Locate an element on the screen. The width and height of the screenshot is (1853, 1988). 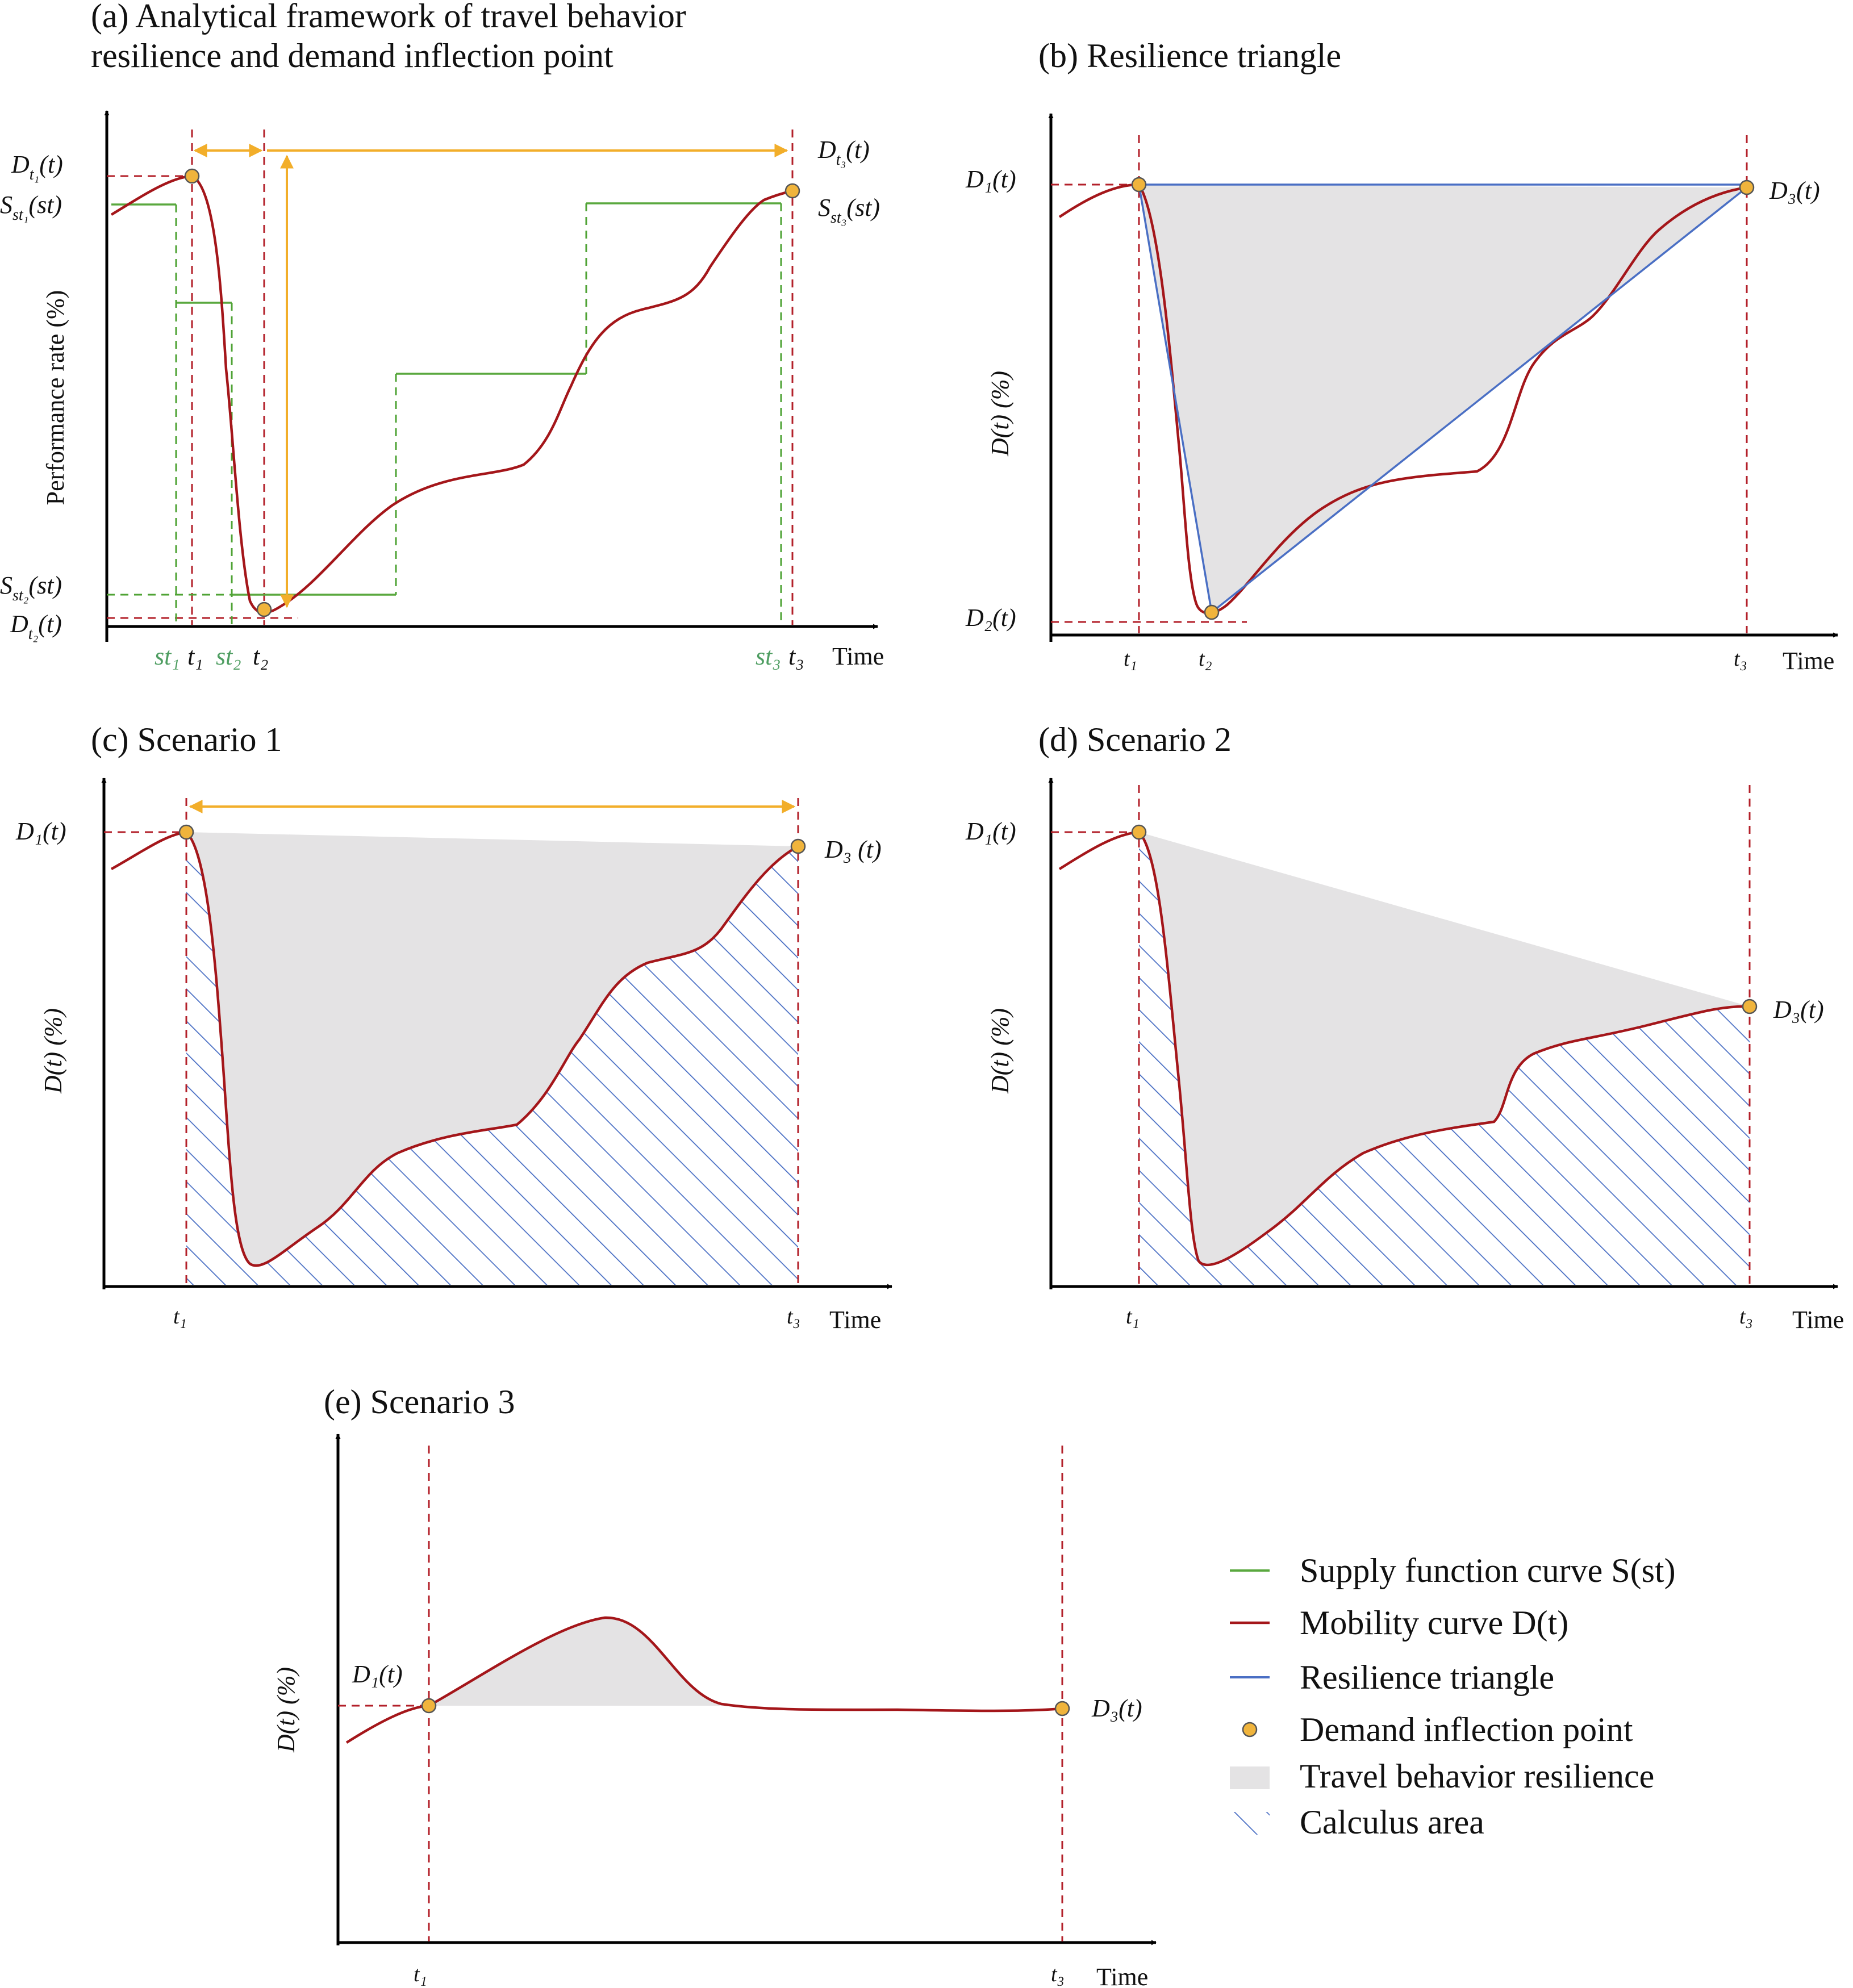
mobility-curve is located at coordinates (451, 394).